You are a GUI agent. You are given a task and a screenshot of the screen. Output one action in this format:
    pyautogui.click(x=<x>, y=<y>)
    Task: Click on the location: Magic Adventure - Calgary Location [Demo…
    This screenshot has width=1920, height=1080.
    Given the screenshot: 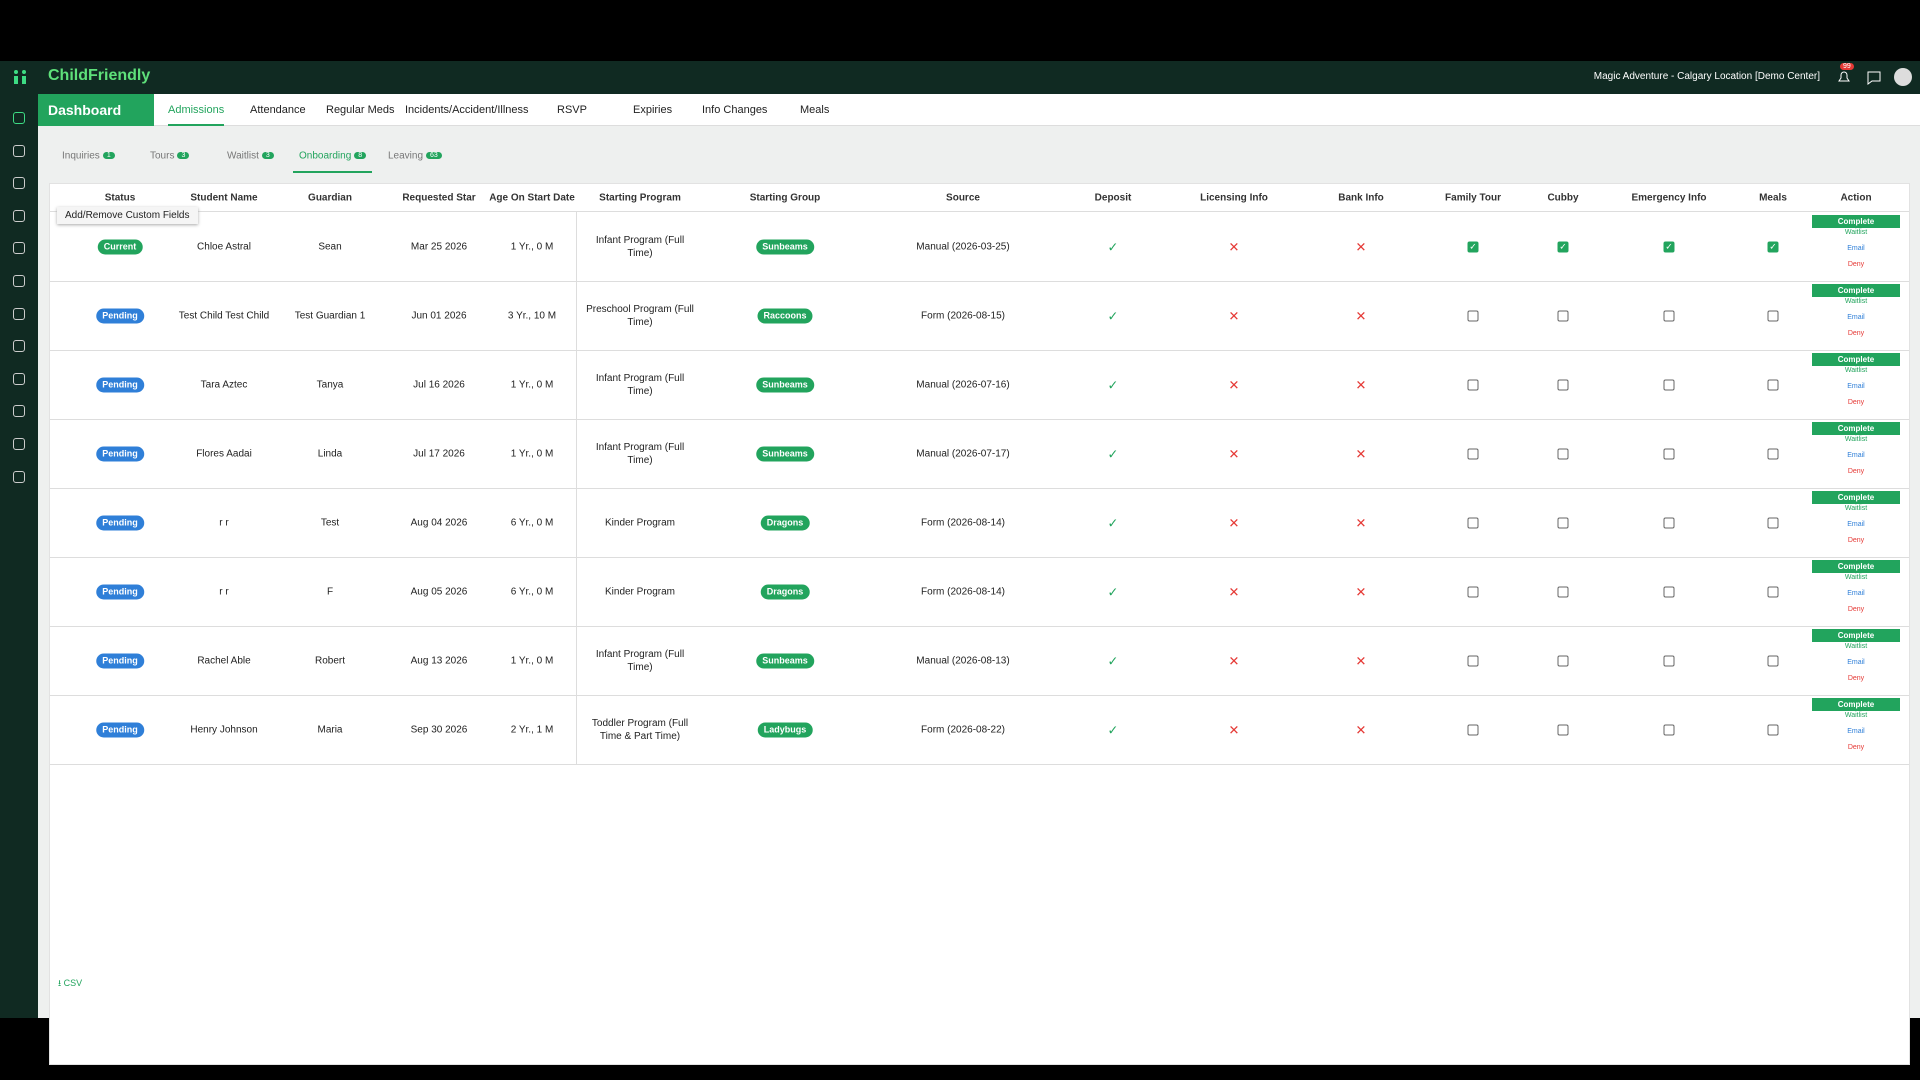 What is the action you would take?
    pyautogui.click(x=1706, y=76)
    